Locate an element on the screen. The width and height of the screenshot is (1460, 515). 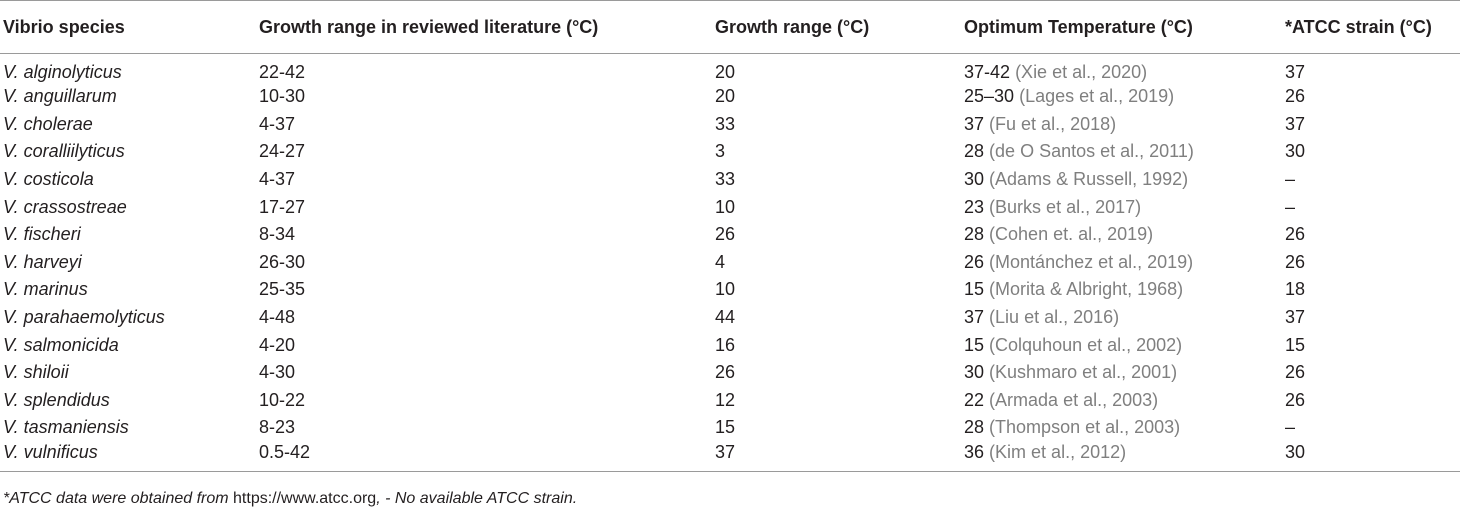
literature-range-cell: 4-48 is located at coordinates (277, 317).